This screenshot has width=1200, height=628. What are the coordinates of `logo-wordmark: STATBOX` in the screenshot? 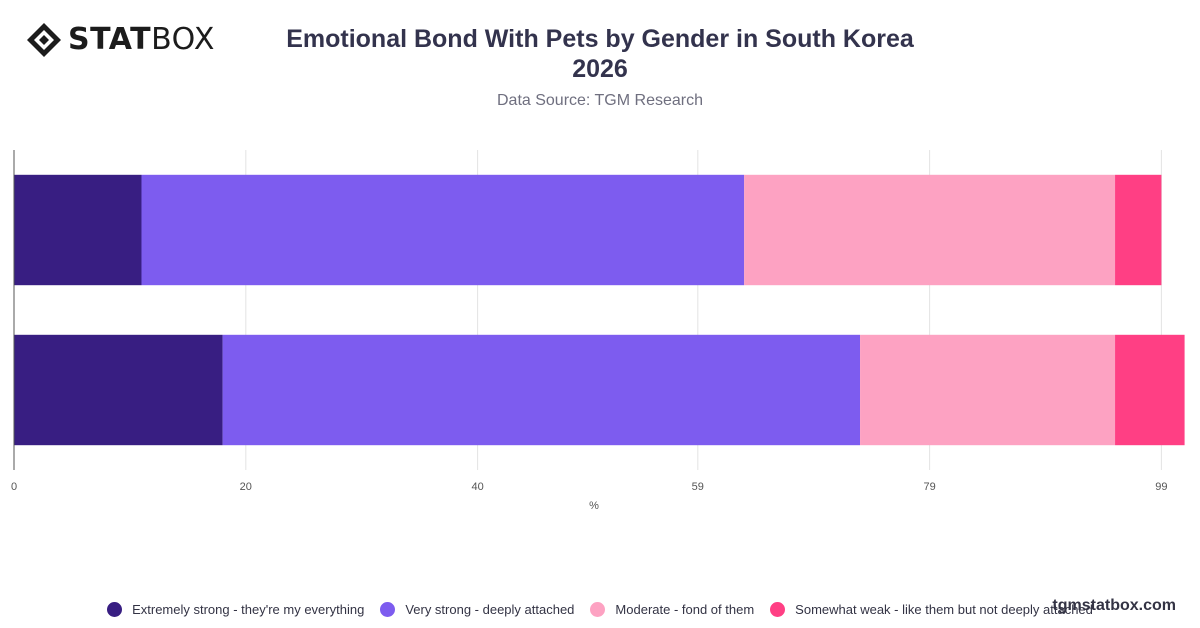 It's located at (141, 40).